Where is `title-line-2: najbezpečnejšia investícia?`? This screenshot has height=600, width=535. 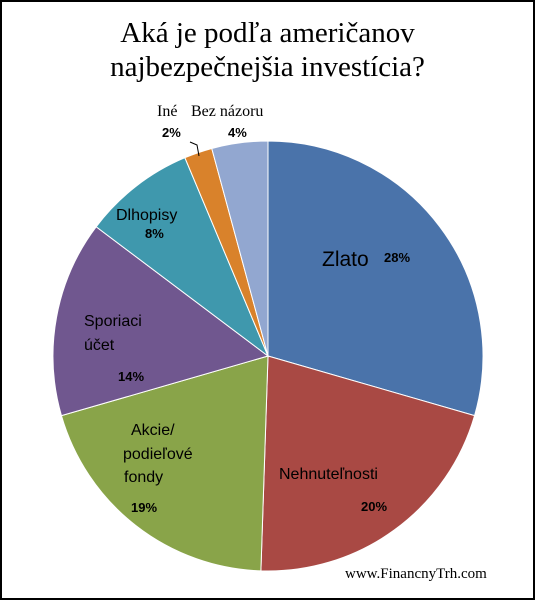
title-line-2: najbezpečnejšia investícia? is located at coordinates (267, 67).